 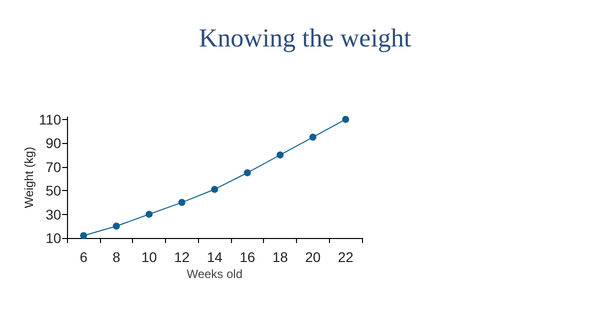 I want to click on y-tick-label: 110, so click(x=50, y=119).